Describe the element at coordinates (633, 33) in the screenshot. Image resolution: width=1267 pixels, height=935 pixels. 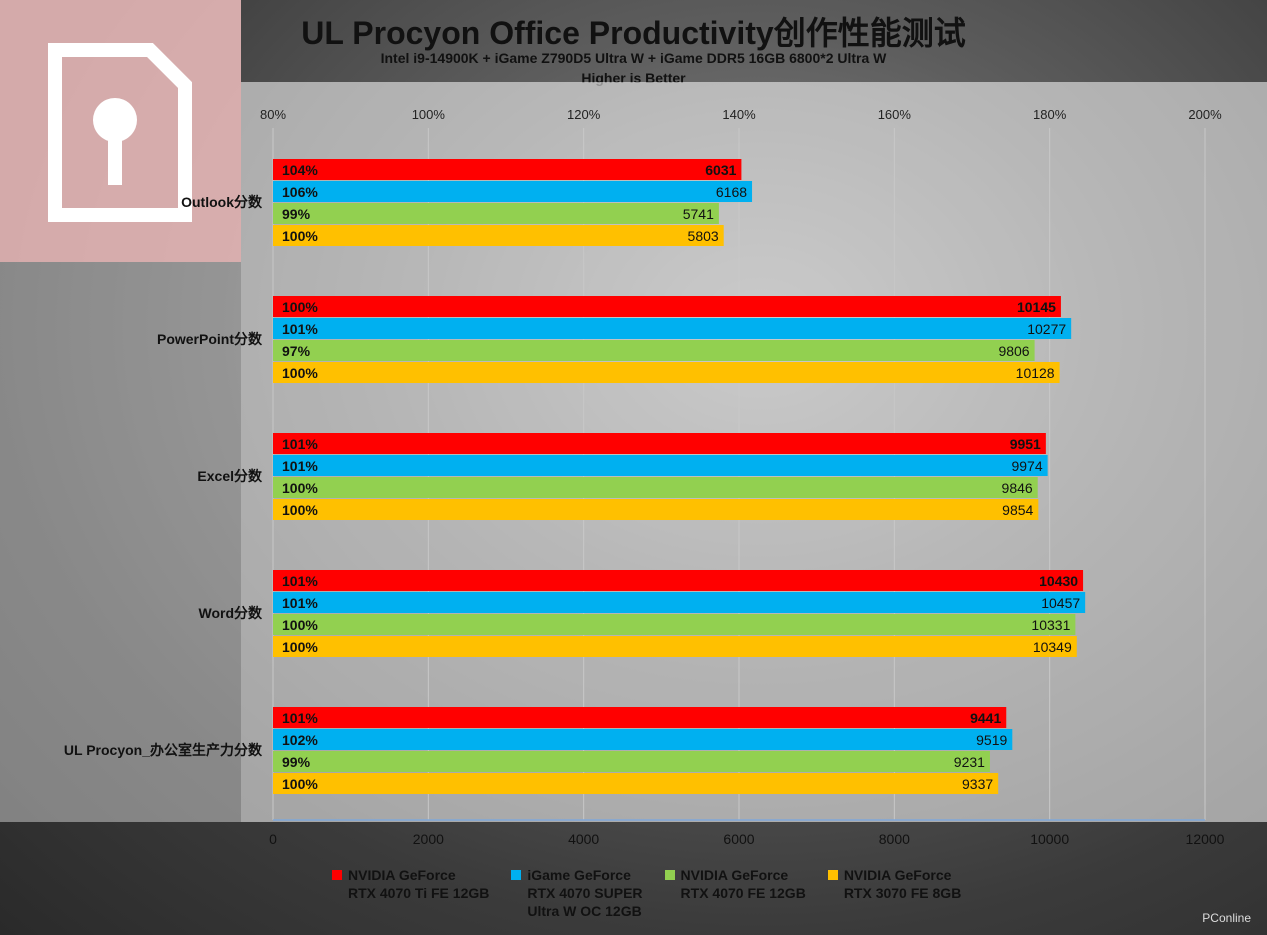
I see `chart-title: UL Procyon Office Productivity创作性能测试` at that location.